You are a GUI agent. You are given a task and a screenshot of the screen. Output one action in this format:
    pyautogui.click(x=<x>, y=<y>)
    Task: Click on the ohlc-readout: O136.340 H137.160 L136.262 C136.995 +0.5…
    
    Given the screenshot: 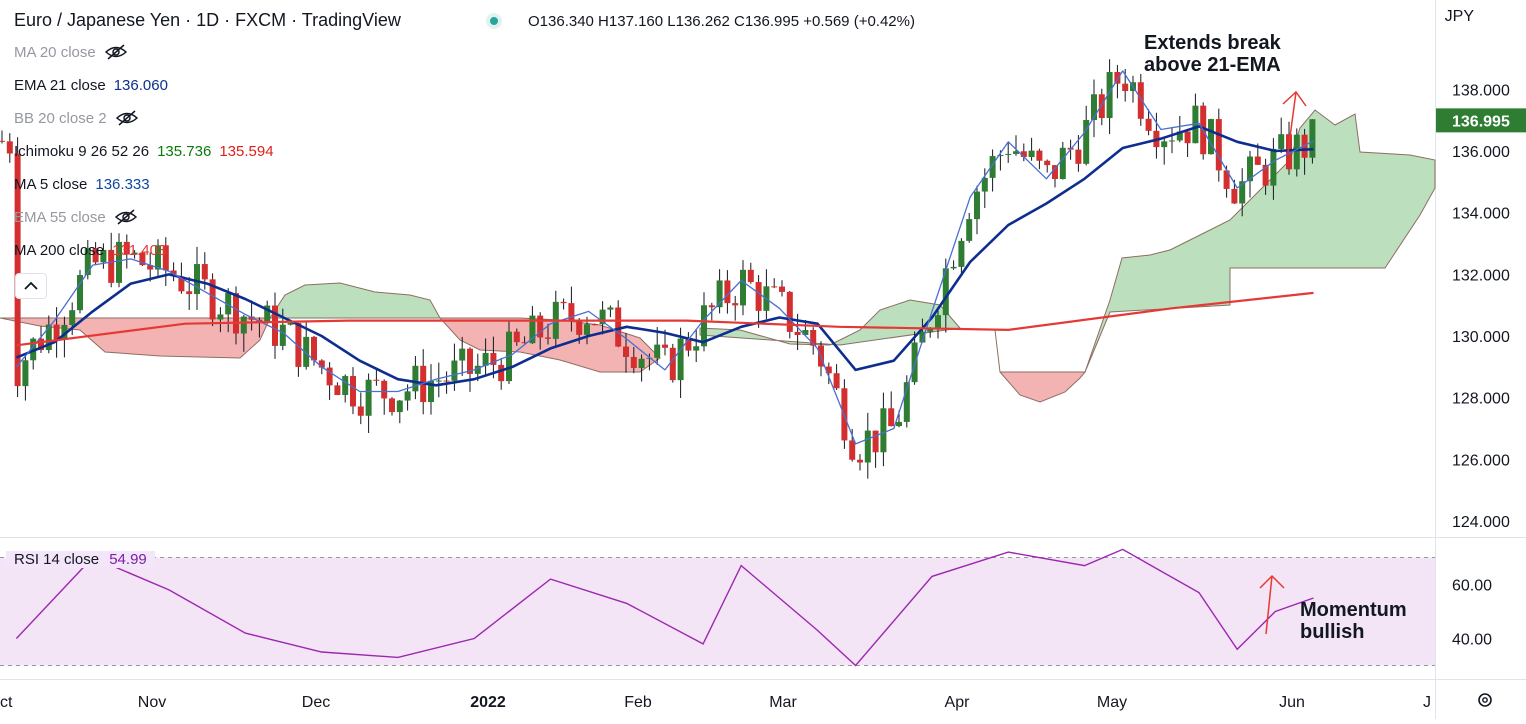 What is the action you would take?
    pyautogui.click(x=721, y=21)
    